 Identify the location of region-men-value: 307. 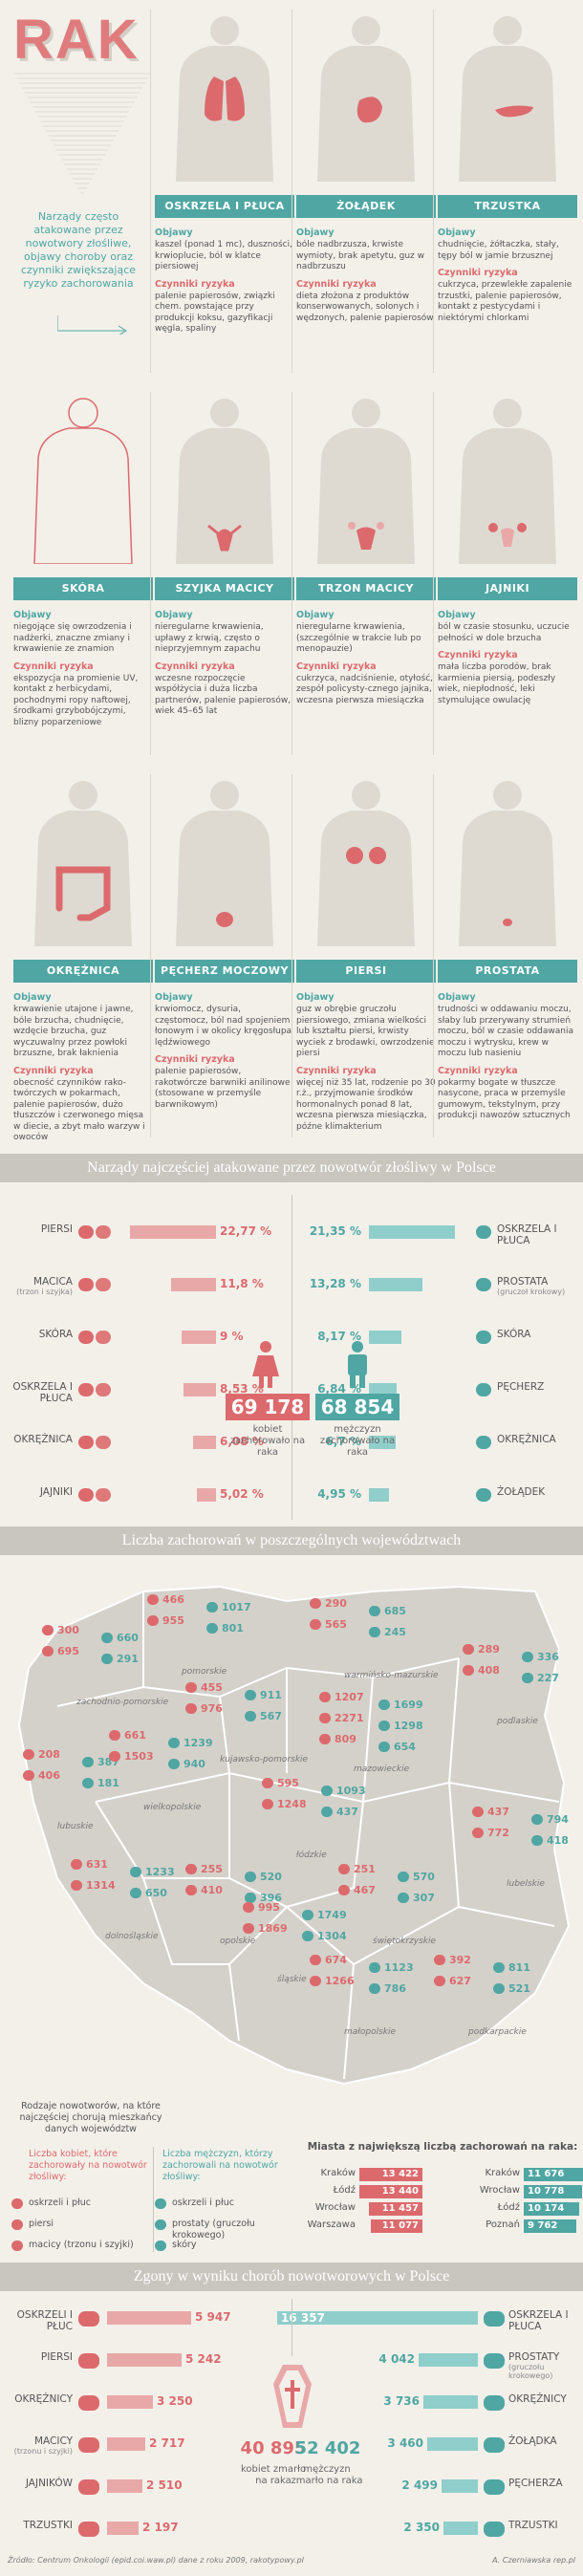
(424, 1898).